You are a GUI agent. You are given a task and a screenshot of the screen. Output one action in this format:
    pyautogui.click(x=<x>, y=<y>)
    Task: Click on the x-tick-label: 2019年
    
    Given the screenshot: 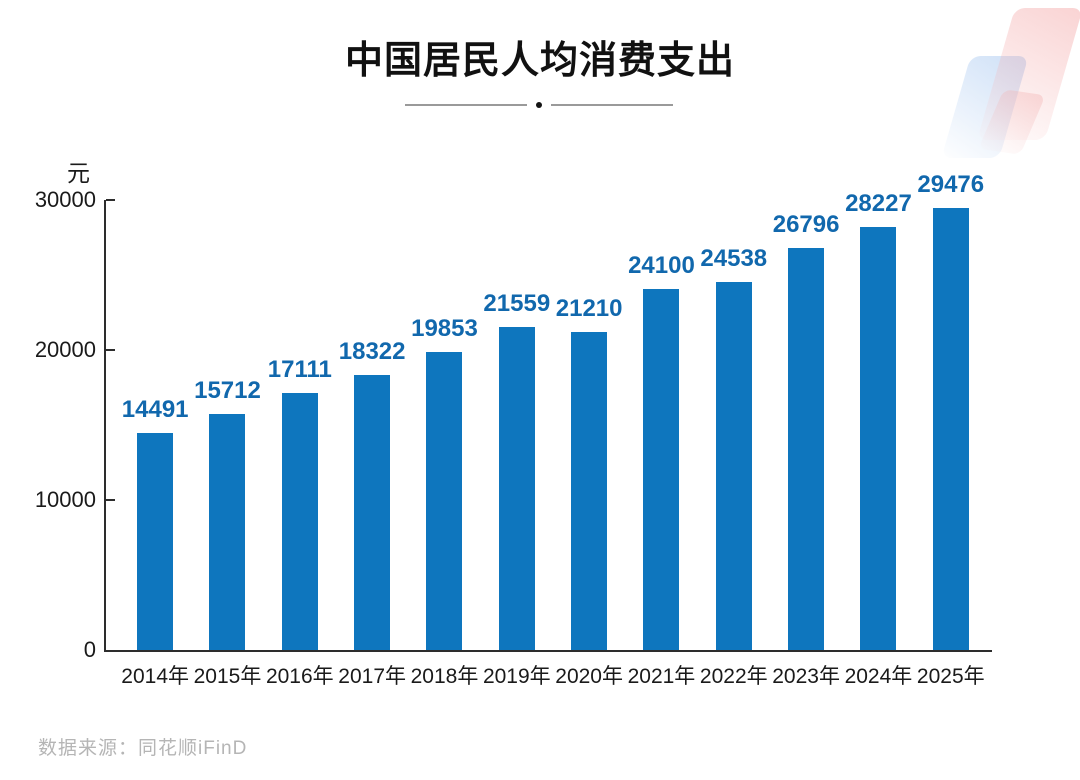 What is the action you would take?
    pyautogui.click(x=516, y=676)
    